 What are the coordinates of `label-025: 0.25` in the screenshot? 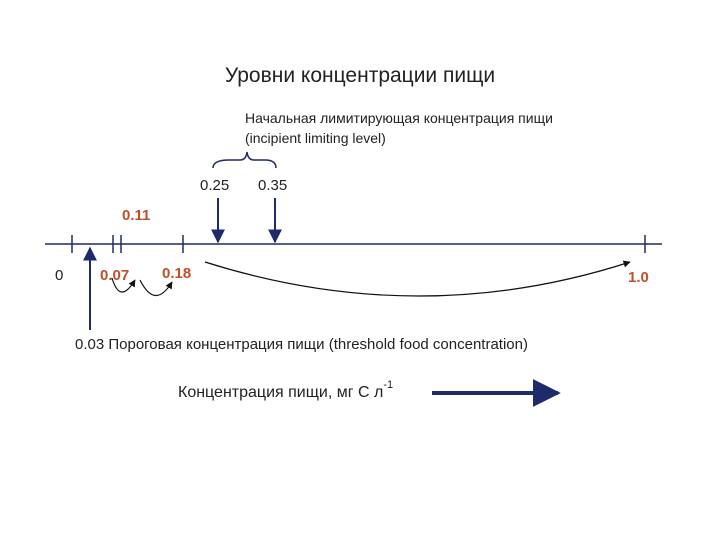 It's located at (214, 185).